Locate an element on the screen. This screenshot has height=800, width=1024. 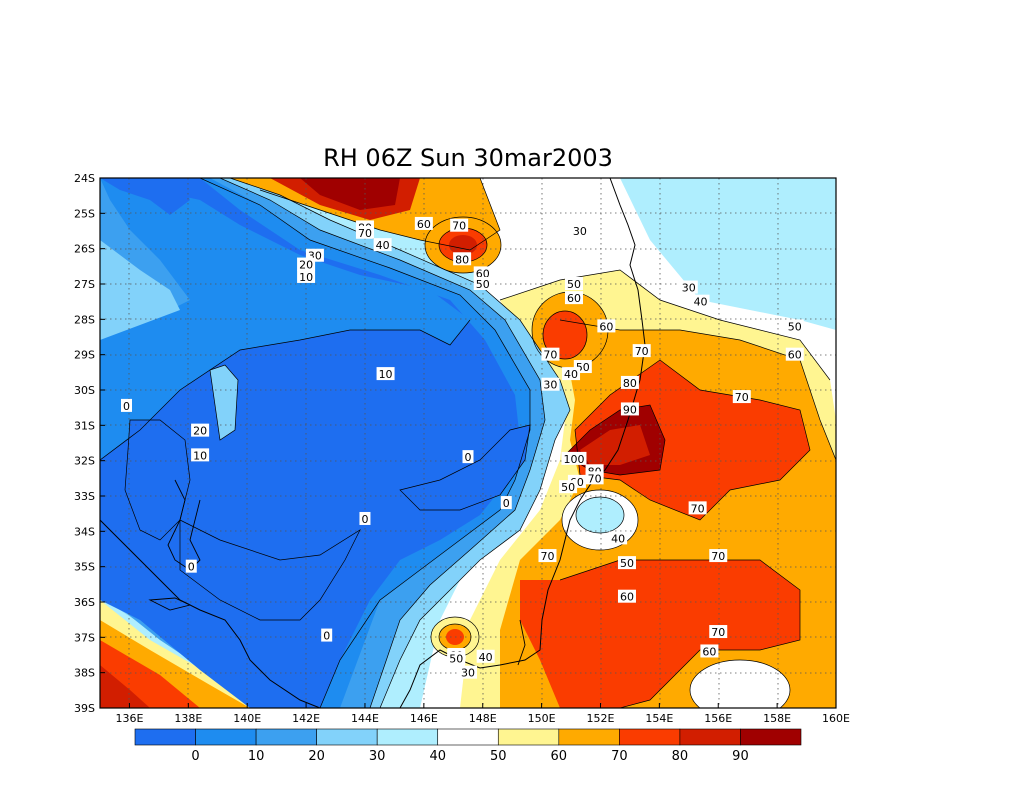
lat-tick-label: 31S is located at coordinates (84, 425).